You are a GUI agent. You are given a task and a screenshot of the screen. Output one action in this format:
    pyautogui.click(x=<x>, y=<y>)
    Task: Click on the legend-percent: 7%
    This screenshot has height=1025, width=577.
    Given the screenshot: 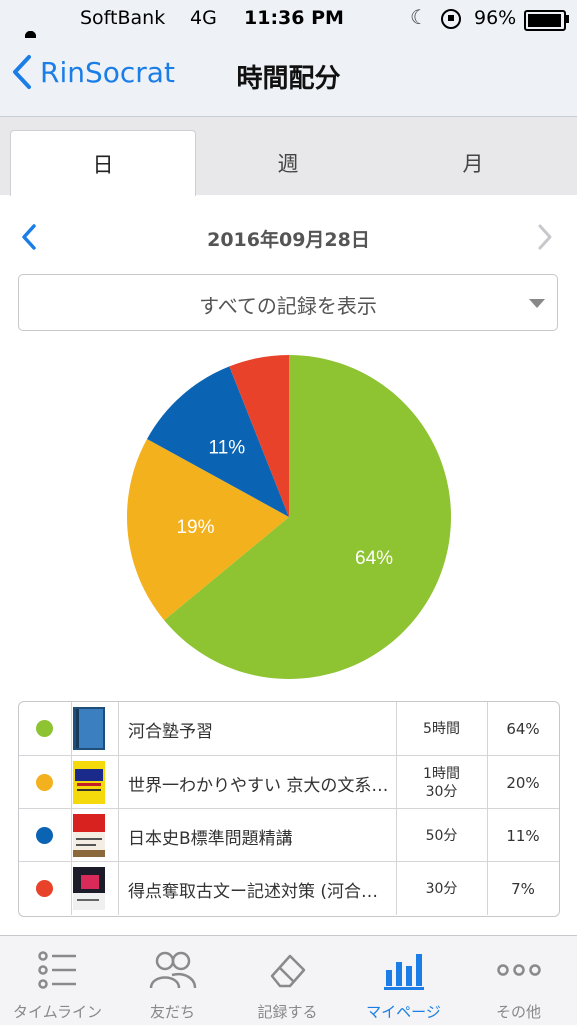 What is the action you would take?
    pyautogui.click(x=523, y=888)
    